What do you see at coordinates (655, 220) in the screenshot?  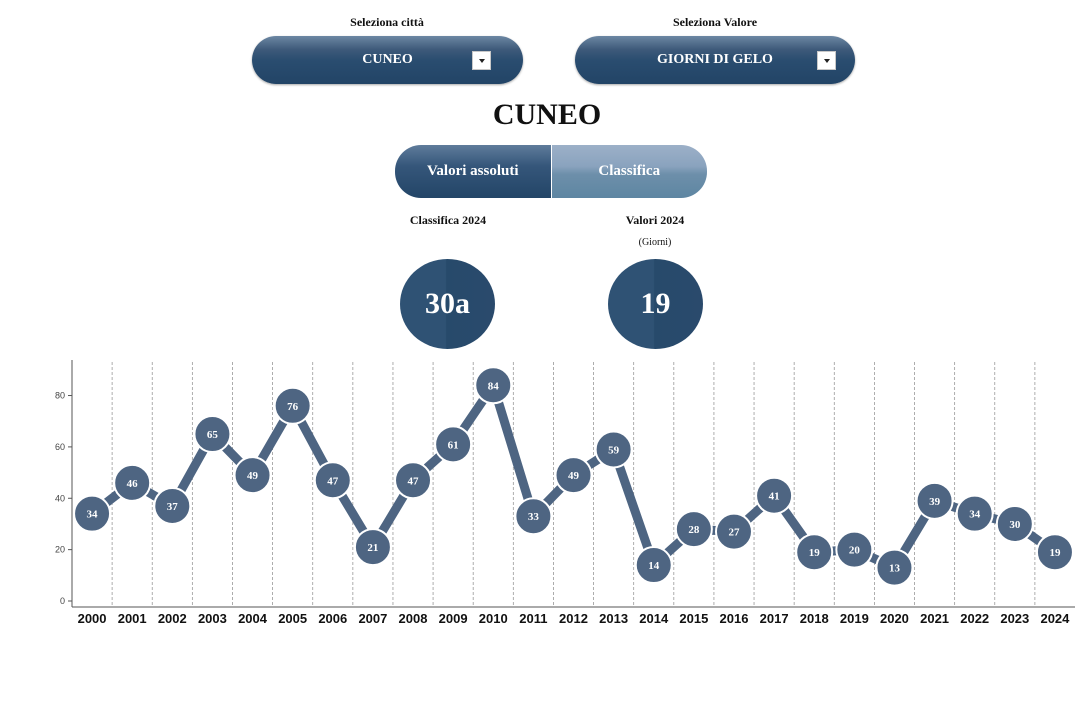 I see `value-label: Valori 2024` at bounding box center [655, 220].